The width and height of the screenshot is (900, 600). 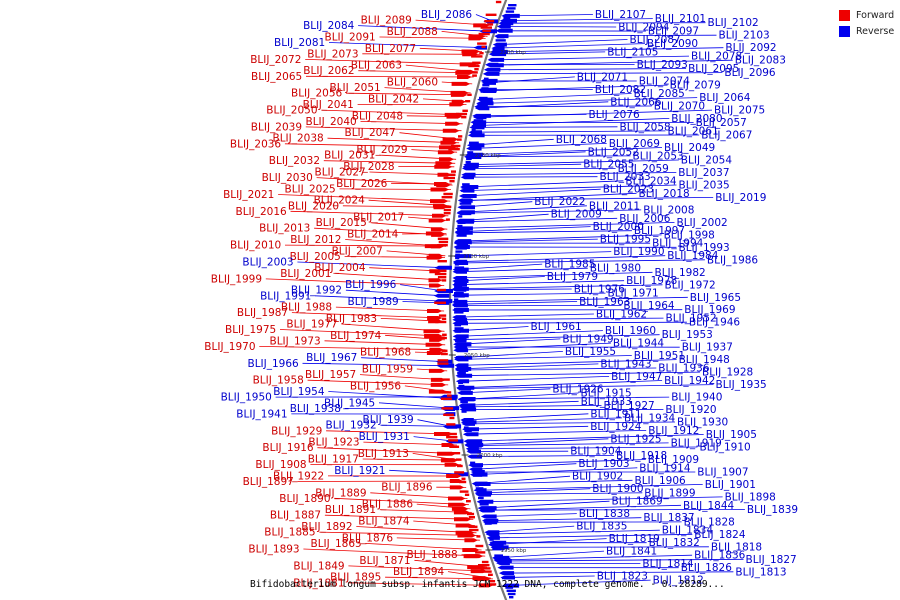 I want to click on gene-label: BLIJ_1928, so click(x=727, y=373).